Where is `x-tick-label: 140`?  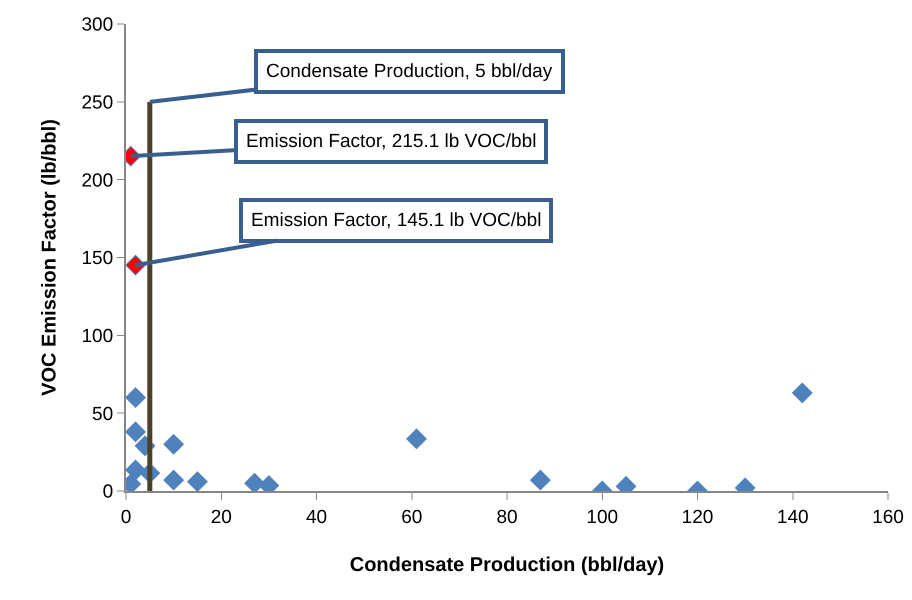 x-tick-label: 140 is located at coordinates (792, 517).